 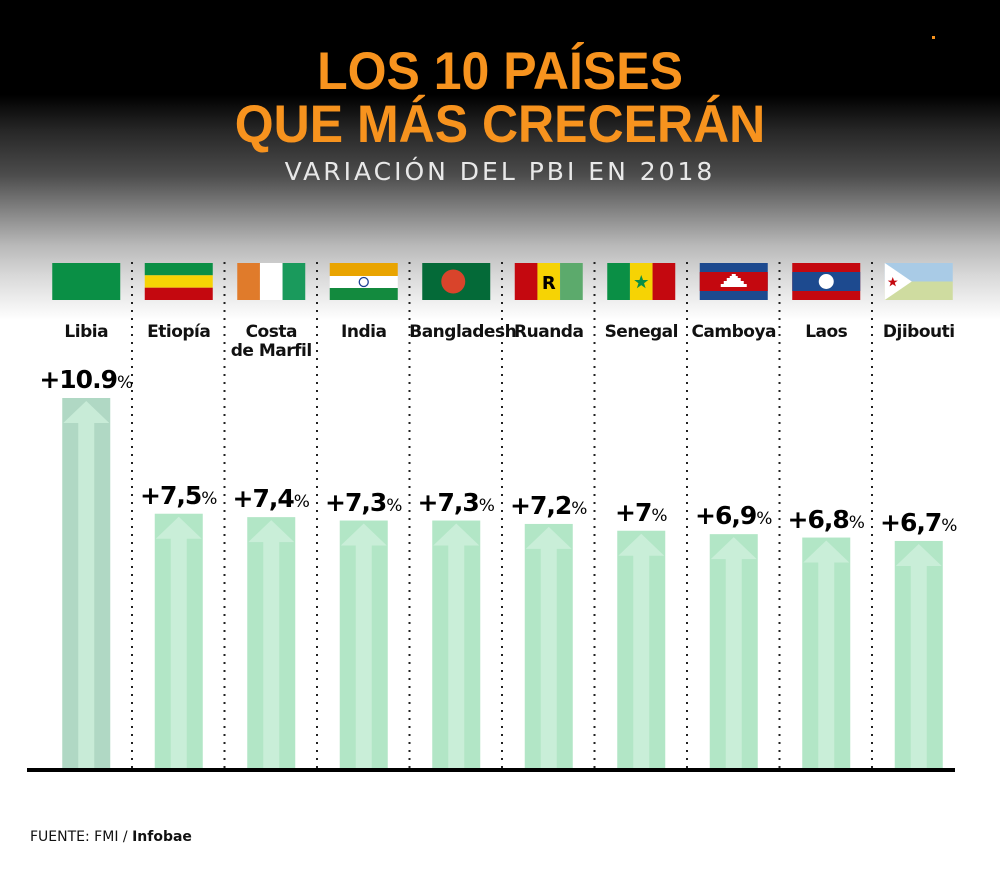 I want to click on data-label-value: +7, so click(x=633, y=512).